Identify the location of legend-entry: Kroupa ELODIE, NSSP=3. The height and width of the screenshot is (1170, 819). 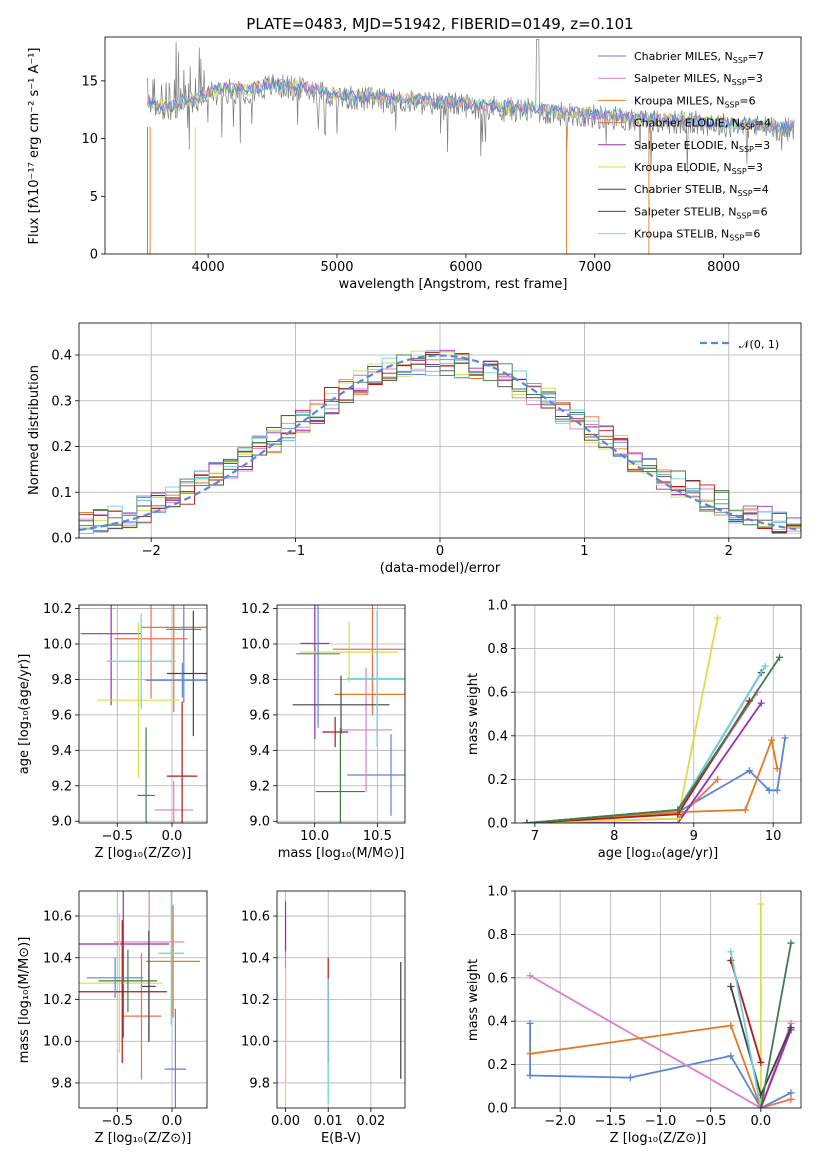
(698, 168).